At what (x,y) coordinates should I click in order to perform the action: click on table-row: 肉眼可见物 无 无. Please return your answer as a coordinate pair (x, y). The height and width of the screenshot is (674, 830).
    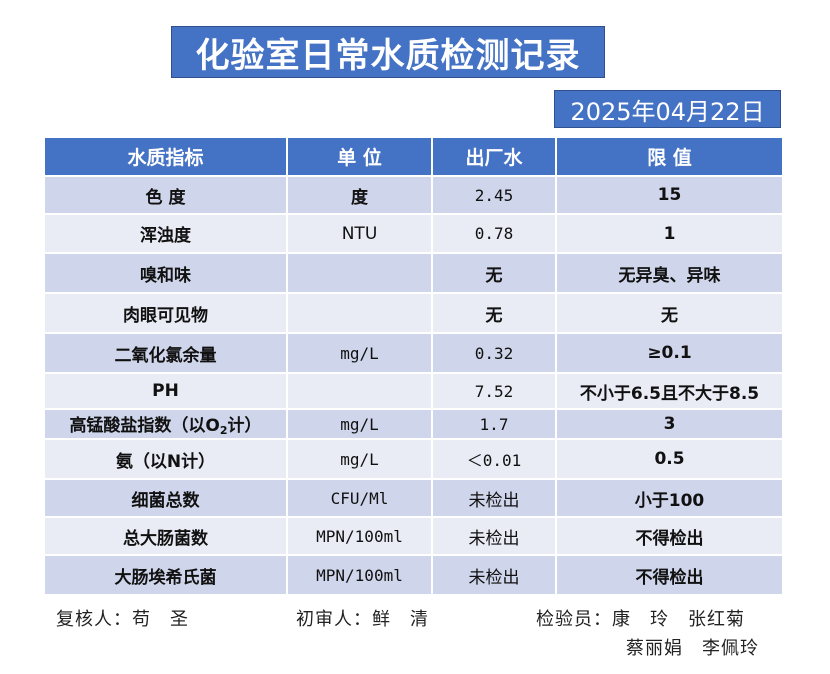
    Looking at the image, I should click on (413, 313).